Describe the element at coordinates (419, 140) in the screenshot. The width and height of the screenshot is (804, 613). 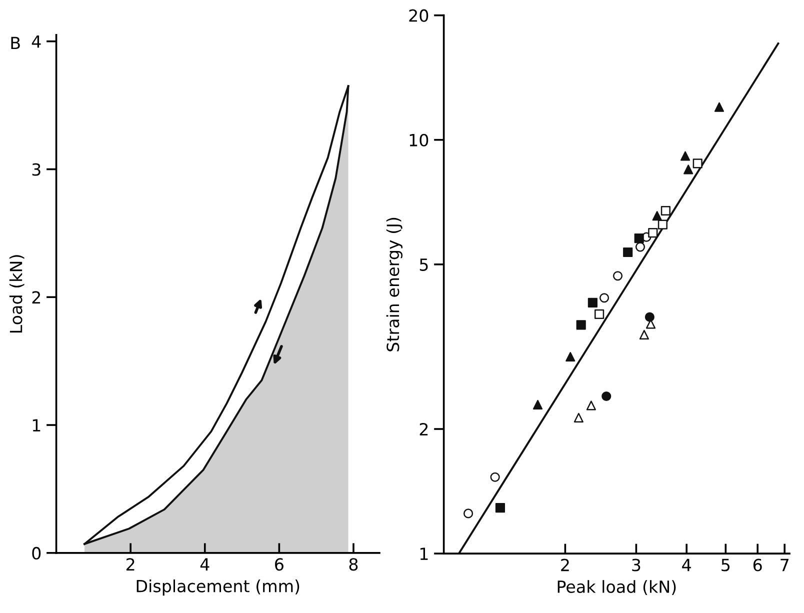
I see `y-tick-label: 10` at that location.